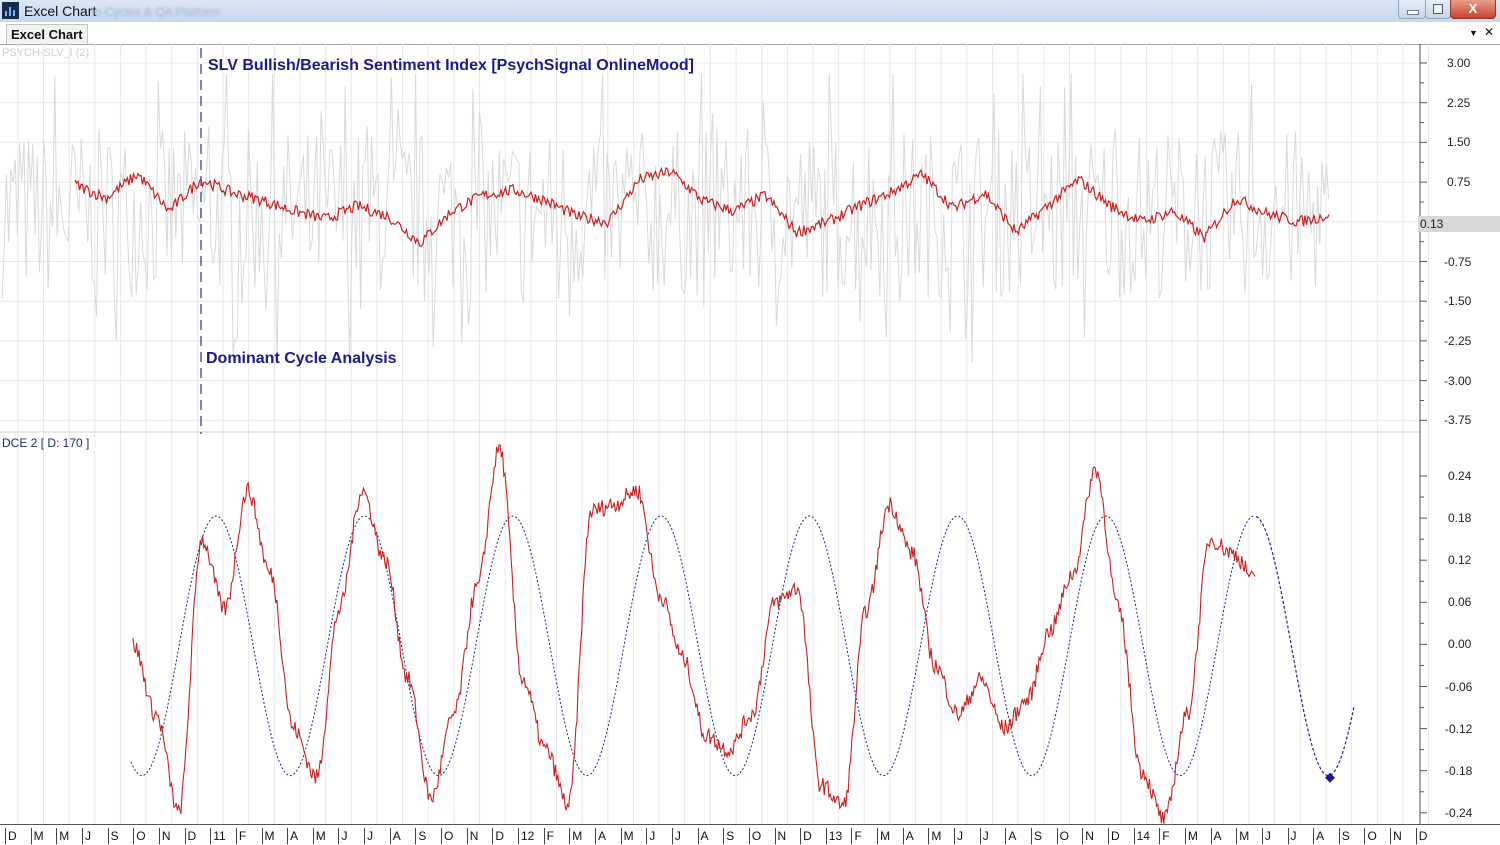 The image size is (1500, 845). Describe the element at coordinates (1460, 476) in the screenshot. I see `bottom-y-tick-label: 0.24` at that location.